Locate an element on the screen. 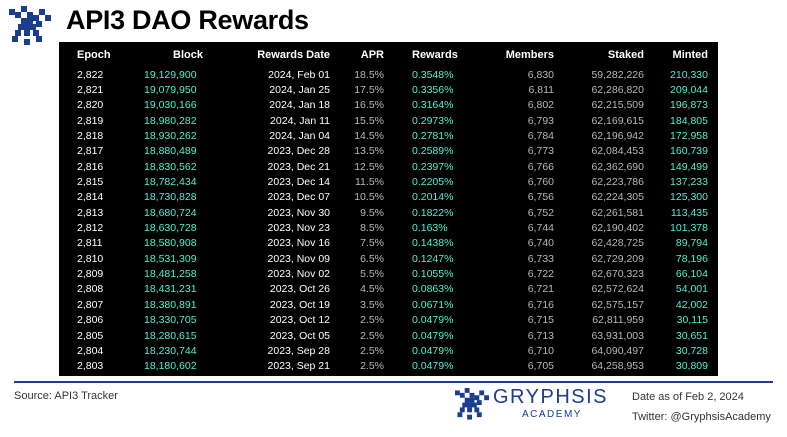  cell-rewards-date: 2024, Jan 04 is located at coordinates (299, 136).